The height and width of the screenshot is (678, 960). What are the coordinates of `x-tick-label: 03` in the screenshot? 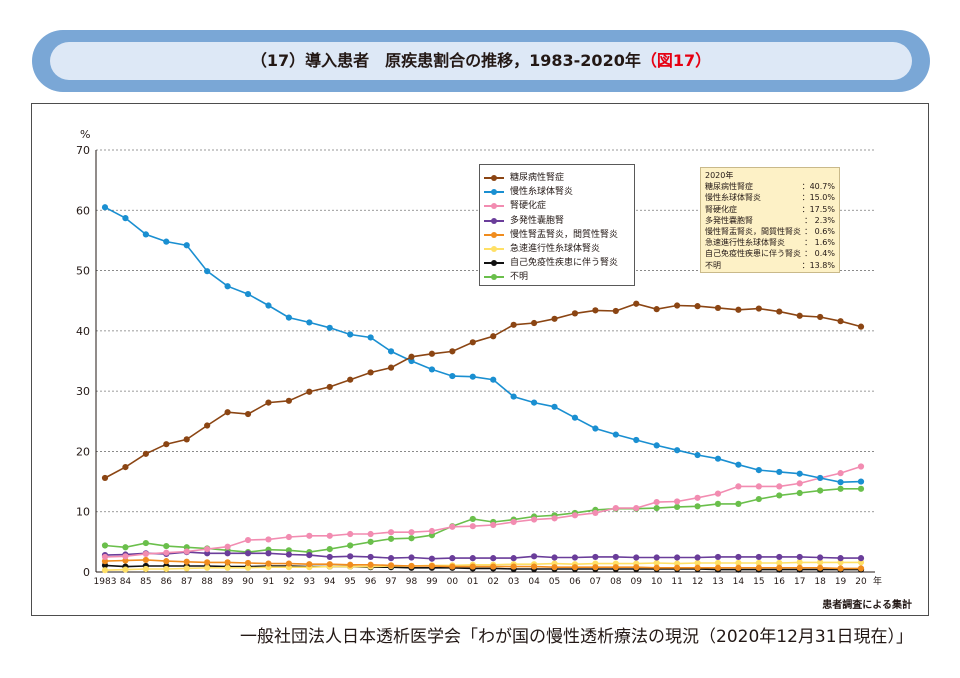 It's located at (513, 582).